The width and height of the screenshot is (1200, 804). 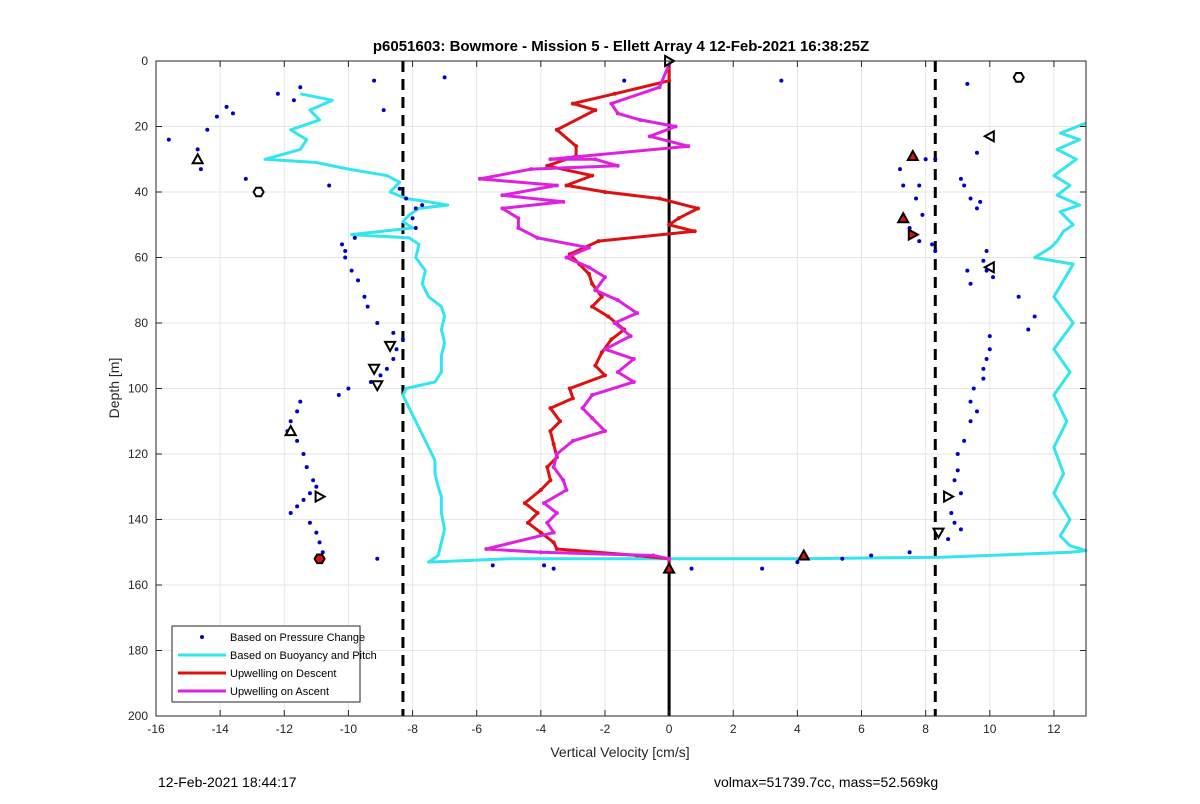 I want to click on x-tick-label: 6, so click(x=861, y=729).